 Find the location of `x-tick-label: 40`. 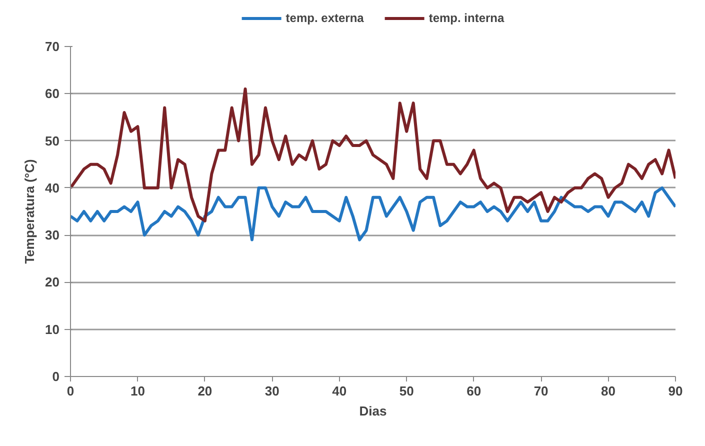

x-tick-label: 40 is located at coordinates (339, 391).